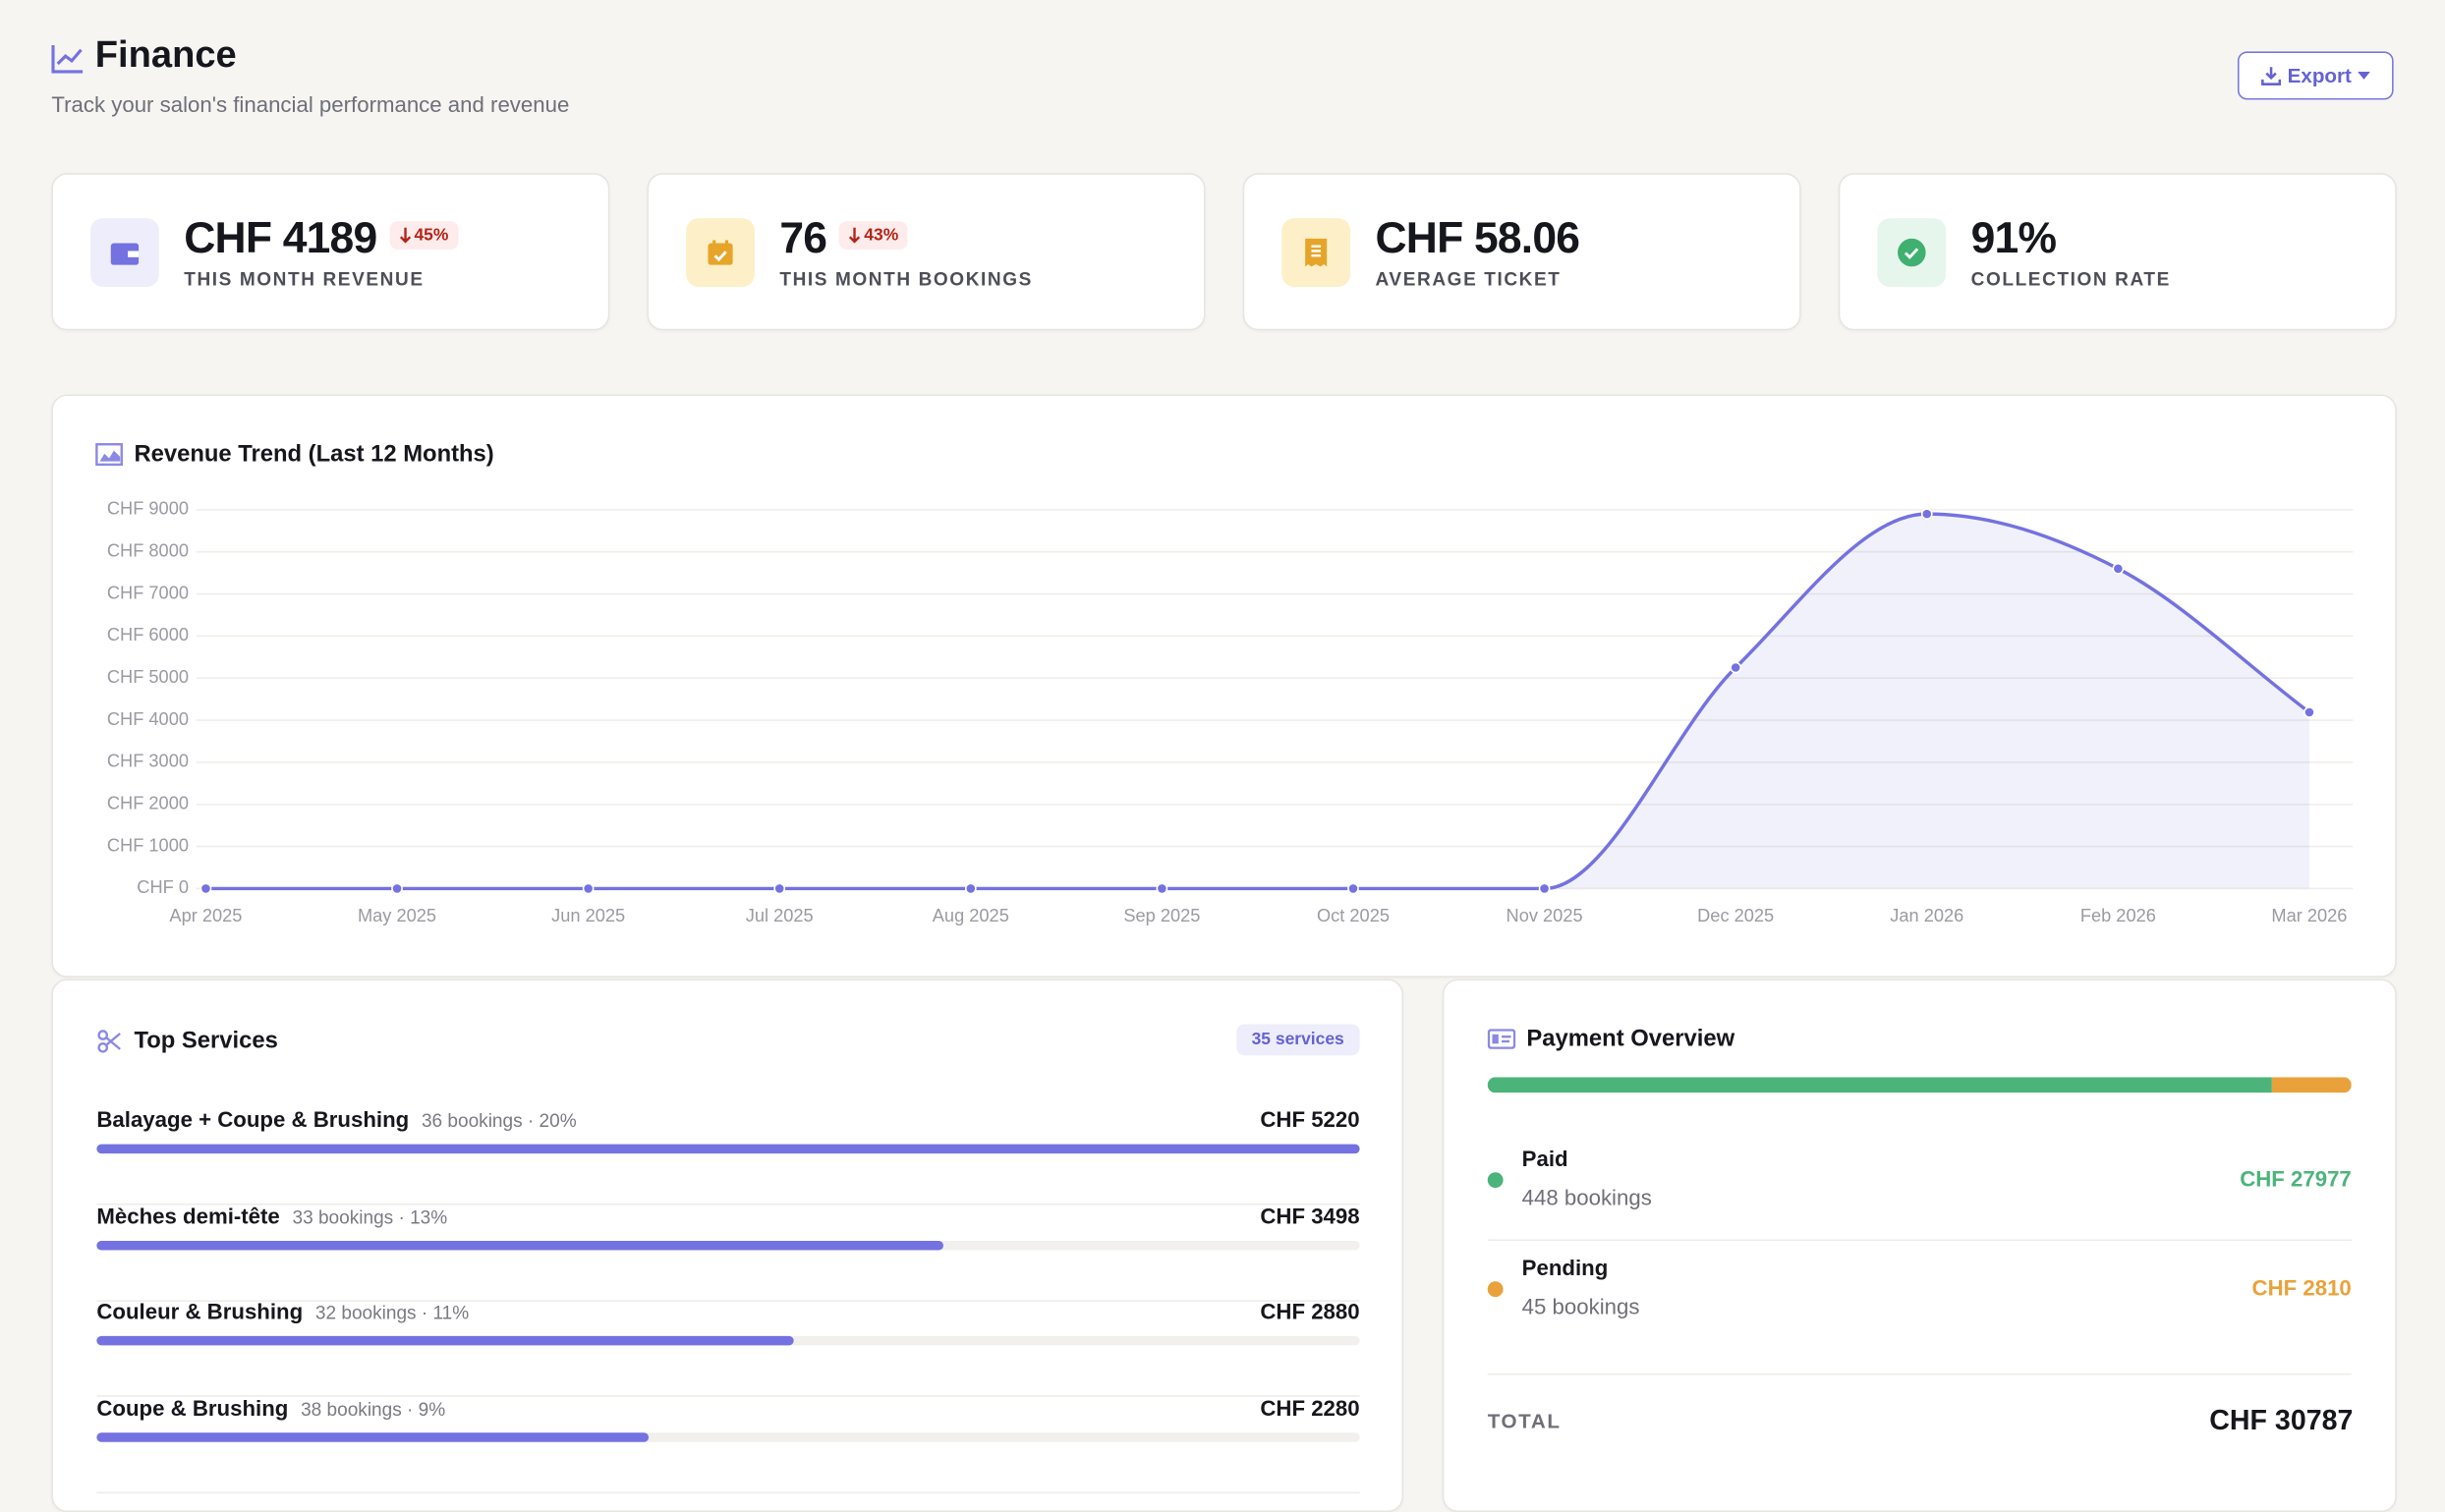  I want to click on x-tick-label: Jul 2025, so click(780, 915).